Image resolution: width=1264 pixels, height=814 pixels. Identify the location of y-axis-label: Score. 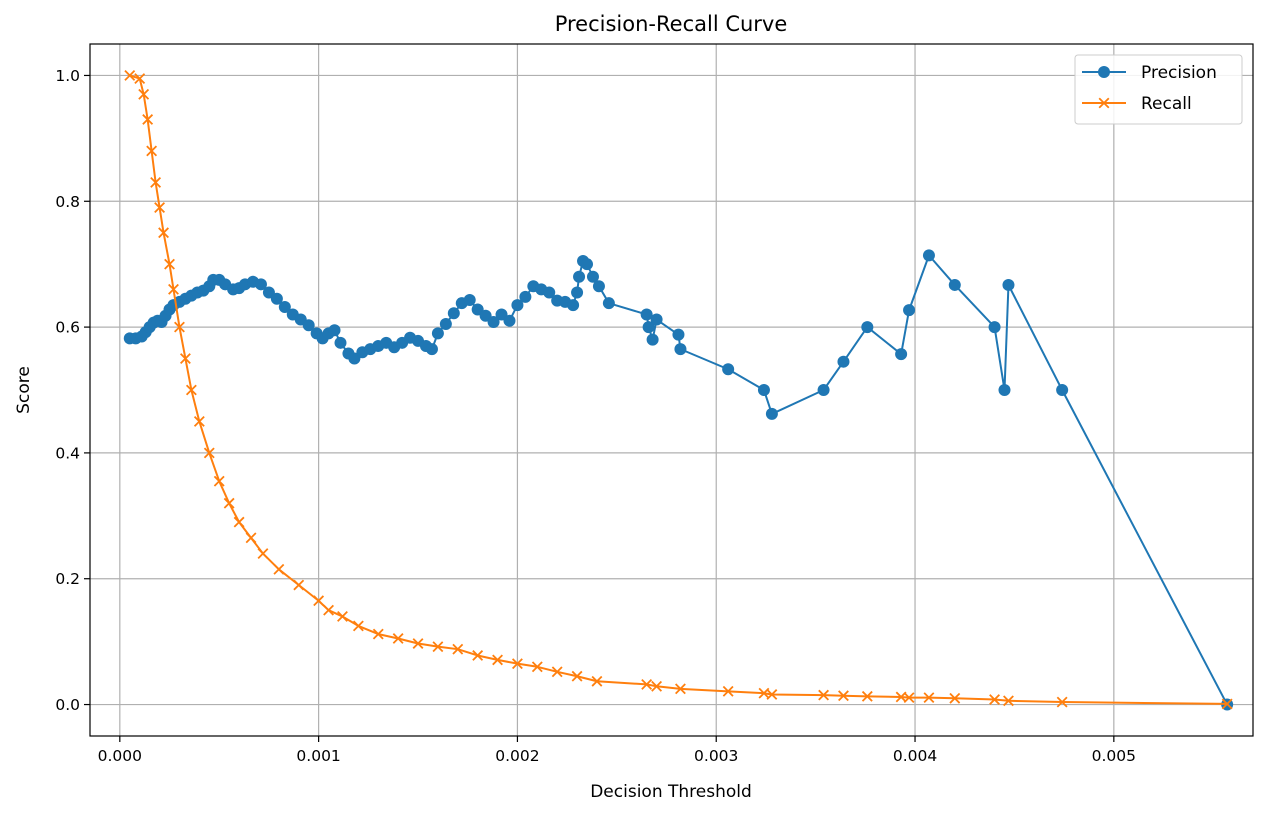
(24, 390).